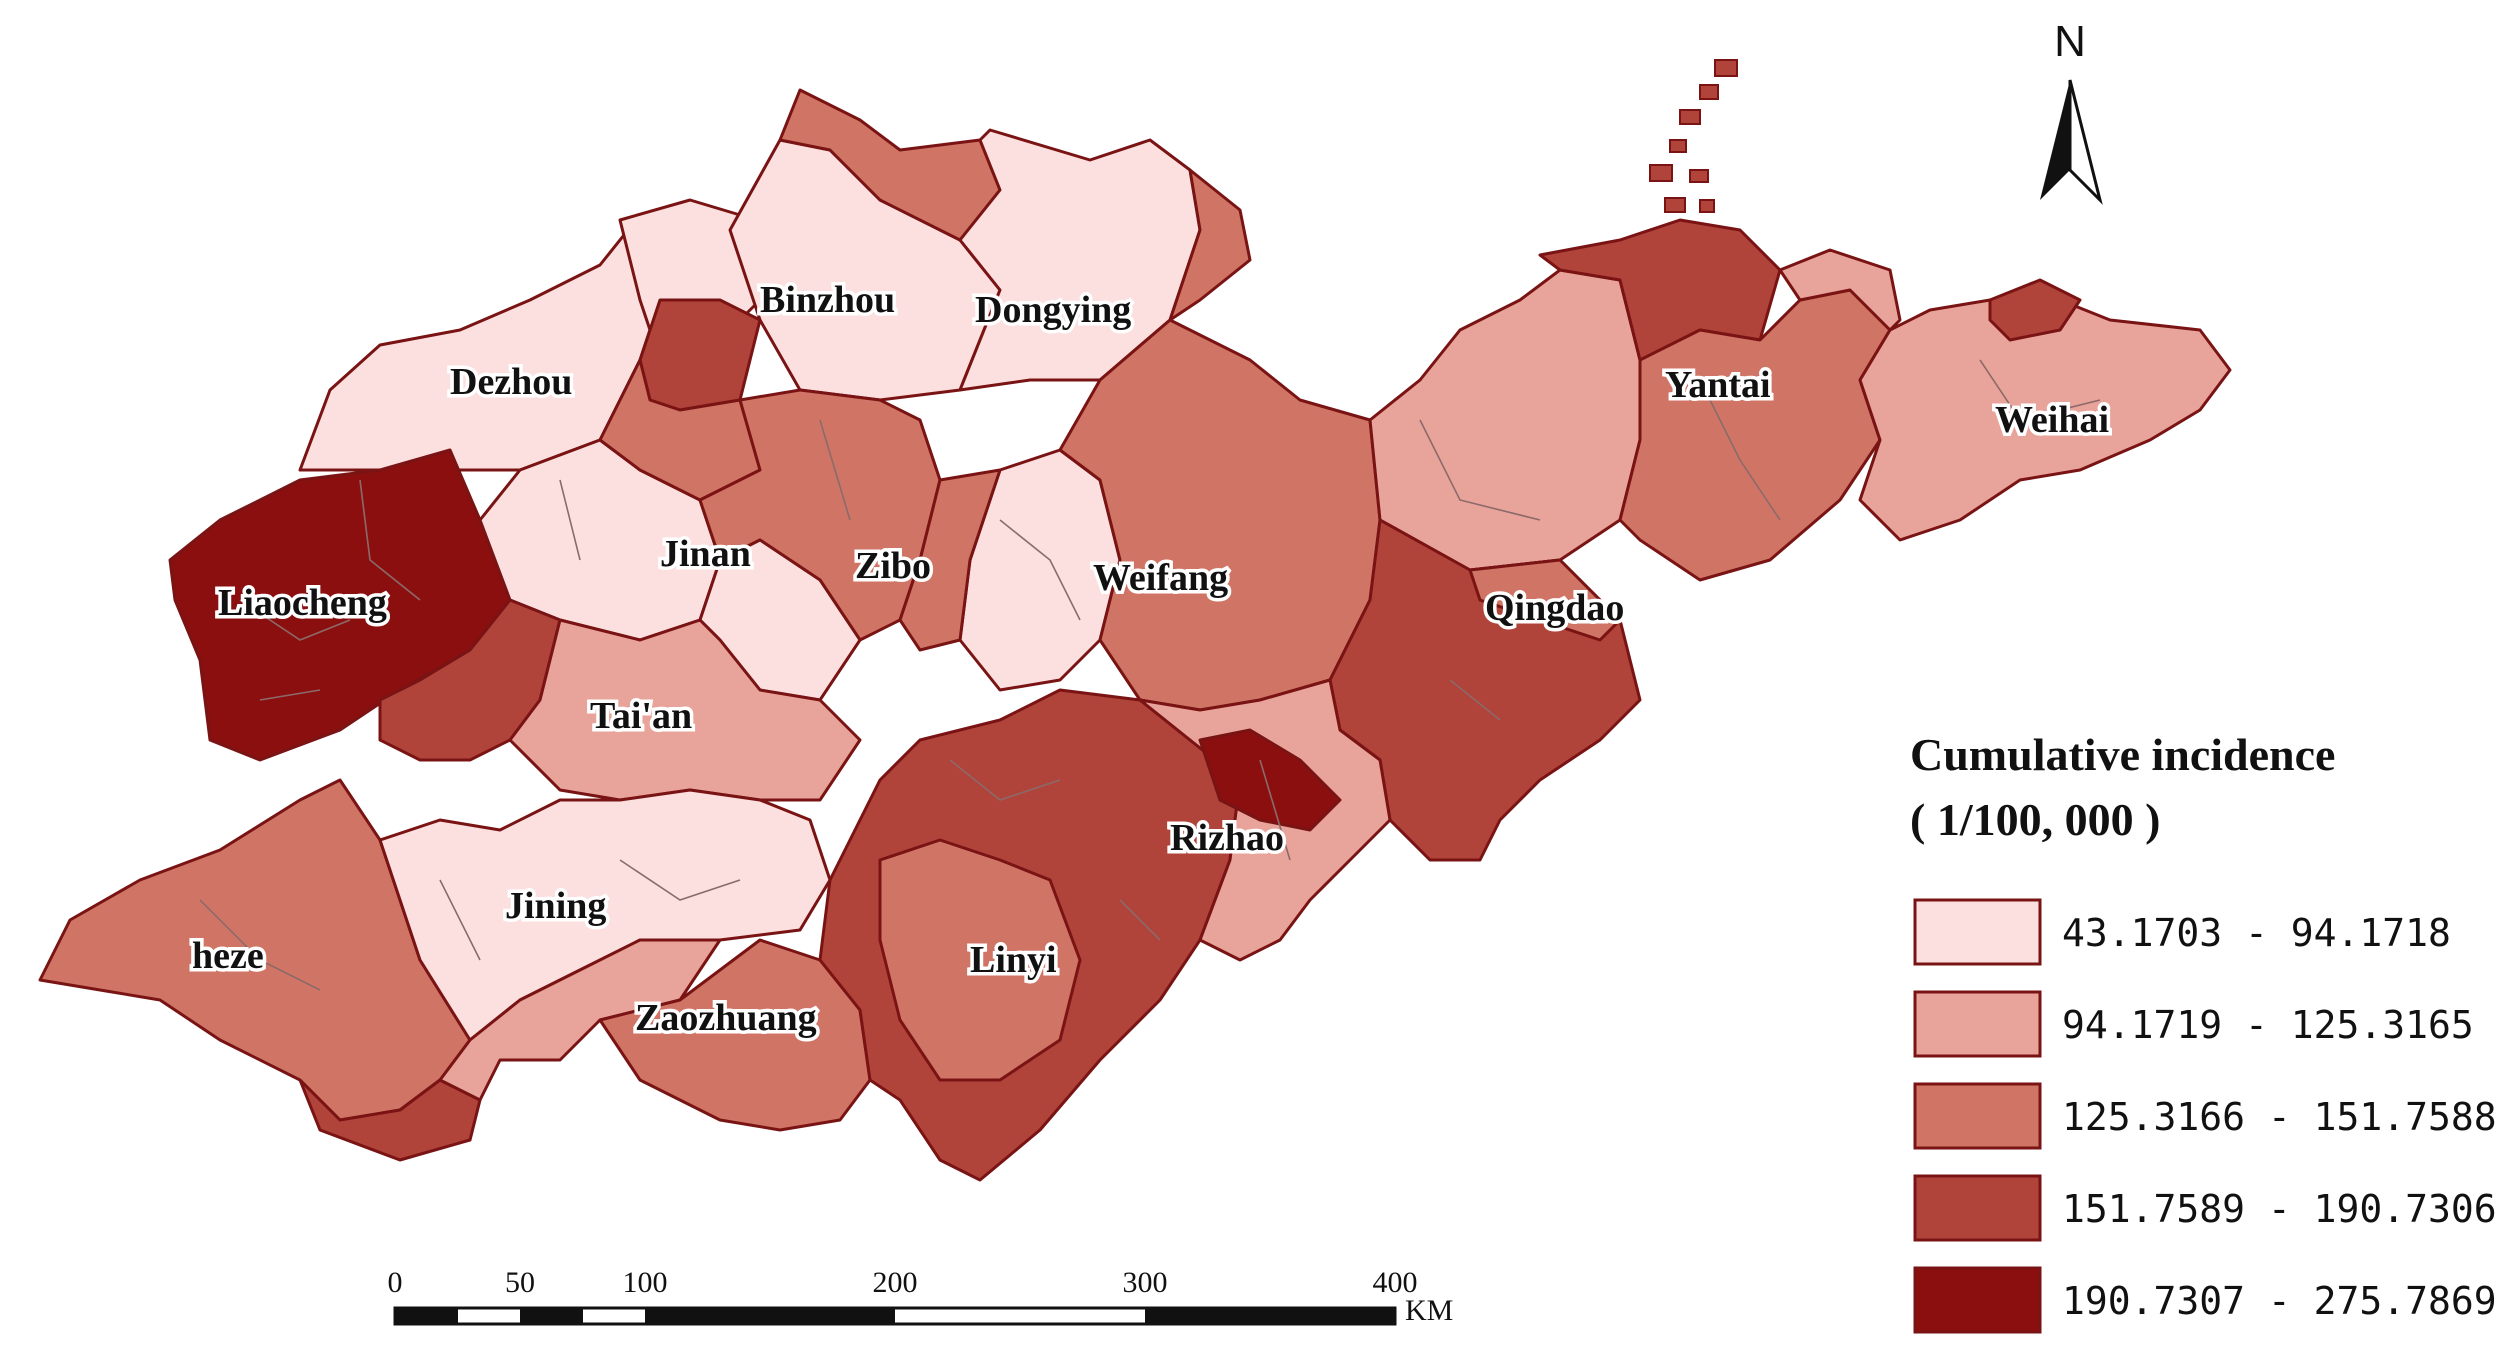 This screenshot has height=1352, width=2503. I want to click on region-linyi-center, so click(980, 960).